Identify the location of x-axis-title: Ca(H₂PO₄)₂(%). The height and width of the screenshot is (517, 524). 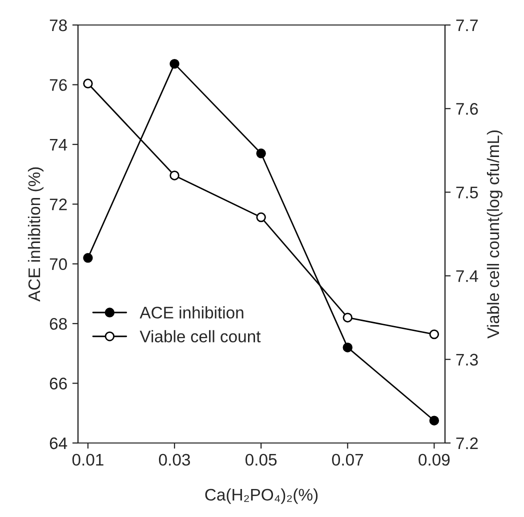
(261, 496).